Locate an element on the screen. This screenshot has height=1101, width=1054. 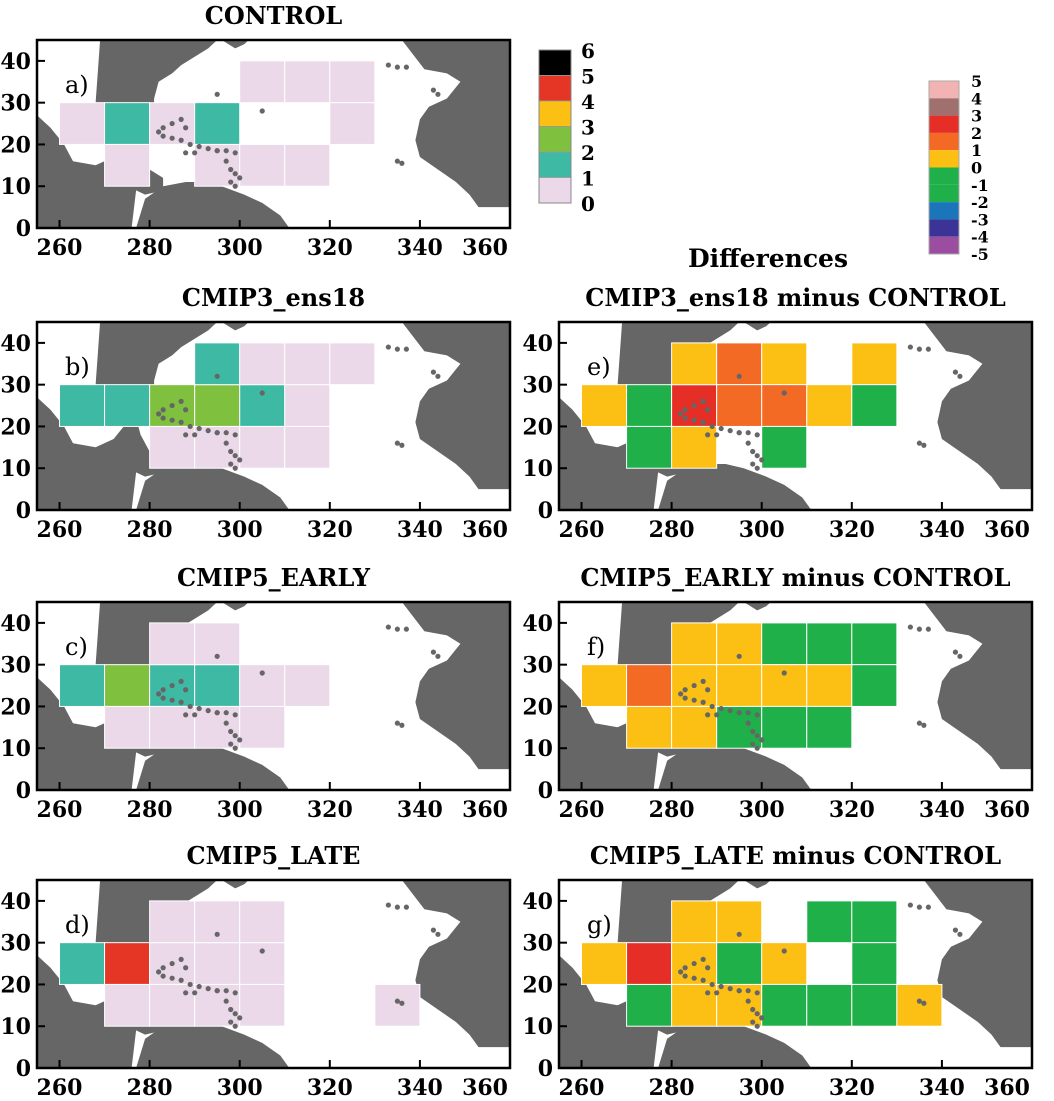
count-legend-frame is located at coordinates (555, 126).